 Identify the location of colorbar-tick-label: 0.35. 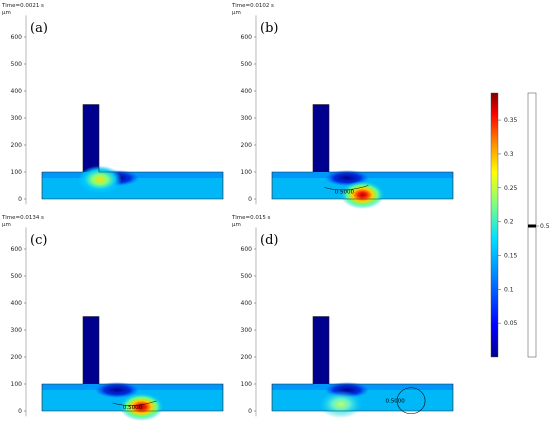
(511, 120).